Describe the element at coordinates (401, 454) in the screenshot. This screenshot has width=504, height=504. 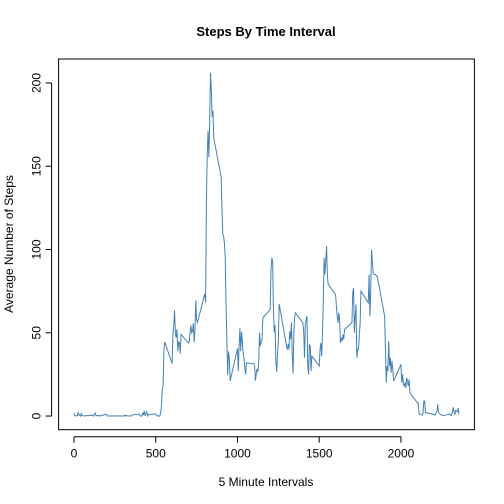
I see `x-tick-label: 2000` at that location.